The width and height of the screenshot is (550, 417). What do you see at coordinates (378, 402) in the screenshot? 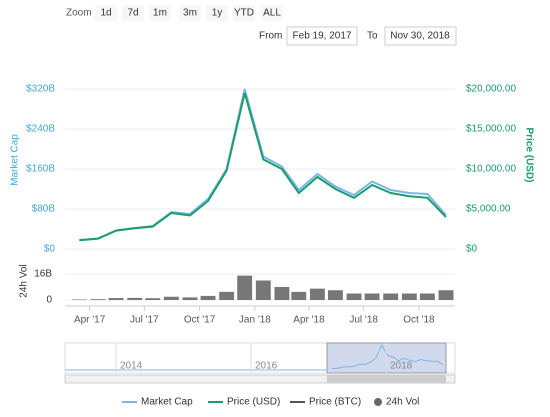
I see `legend-symbol` at bounding box center [378, 402].